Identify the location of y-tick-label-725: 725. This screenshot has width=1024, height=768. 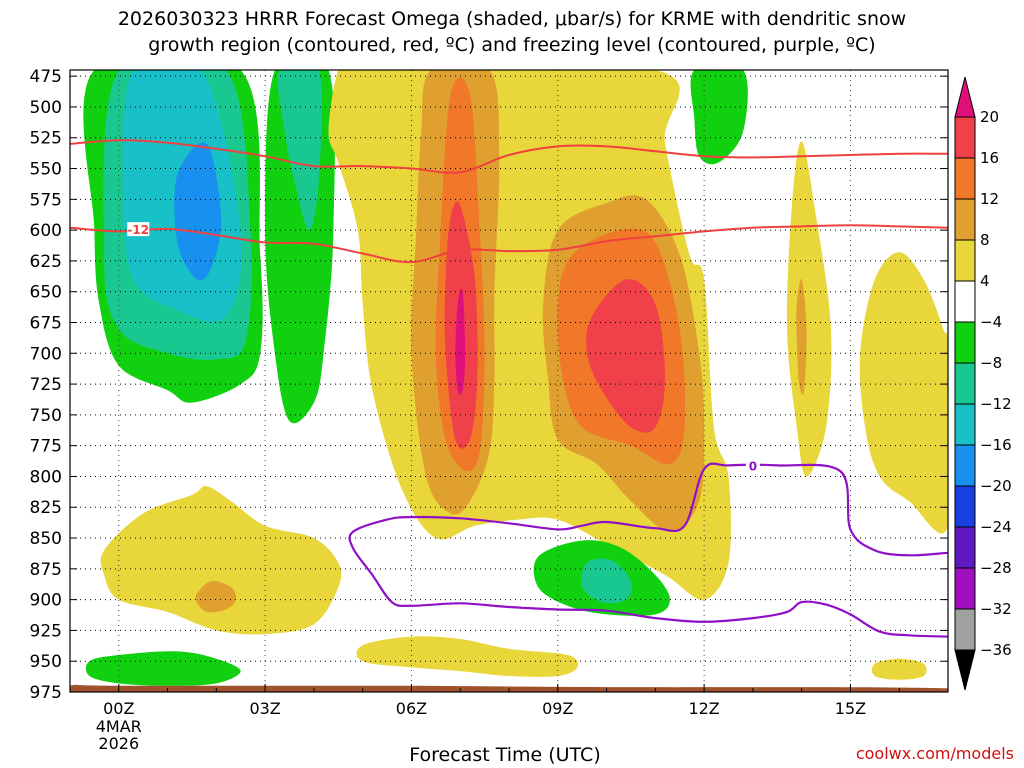
(46, 385).